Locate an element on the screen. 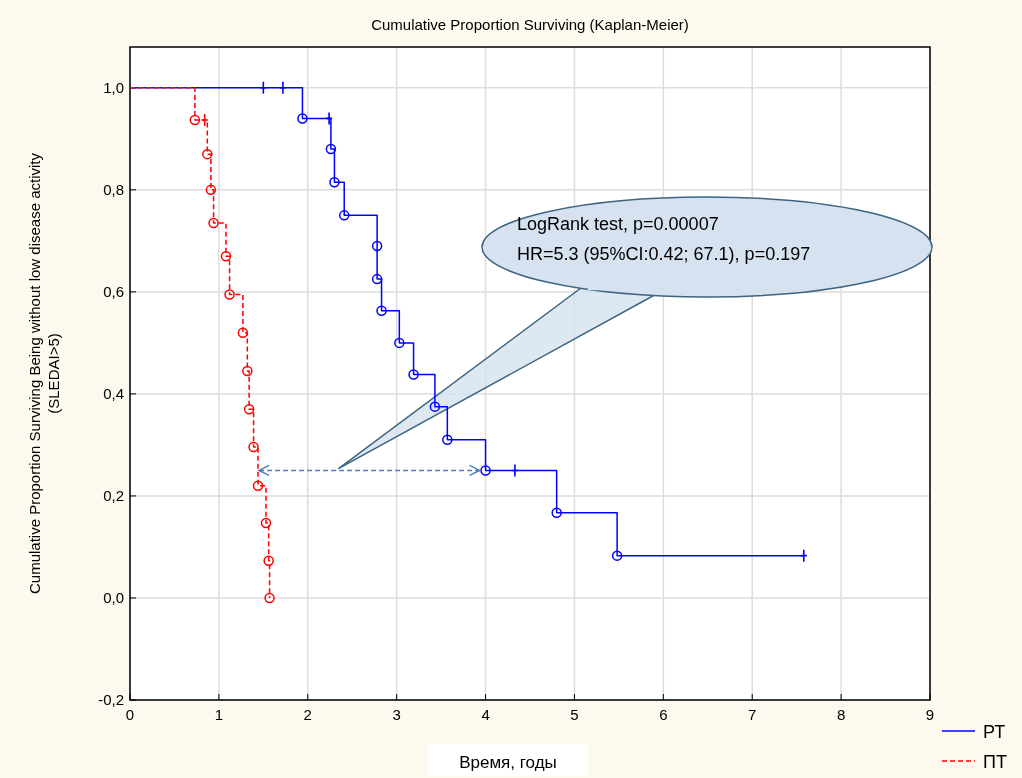 The image size is (1022, 778). x-tick-label: 1 is located at coordinates (219, 714).